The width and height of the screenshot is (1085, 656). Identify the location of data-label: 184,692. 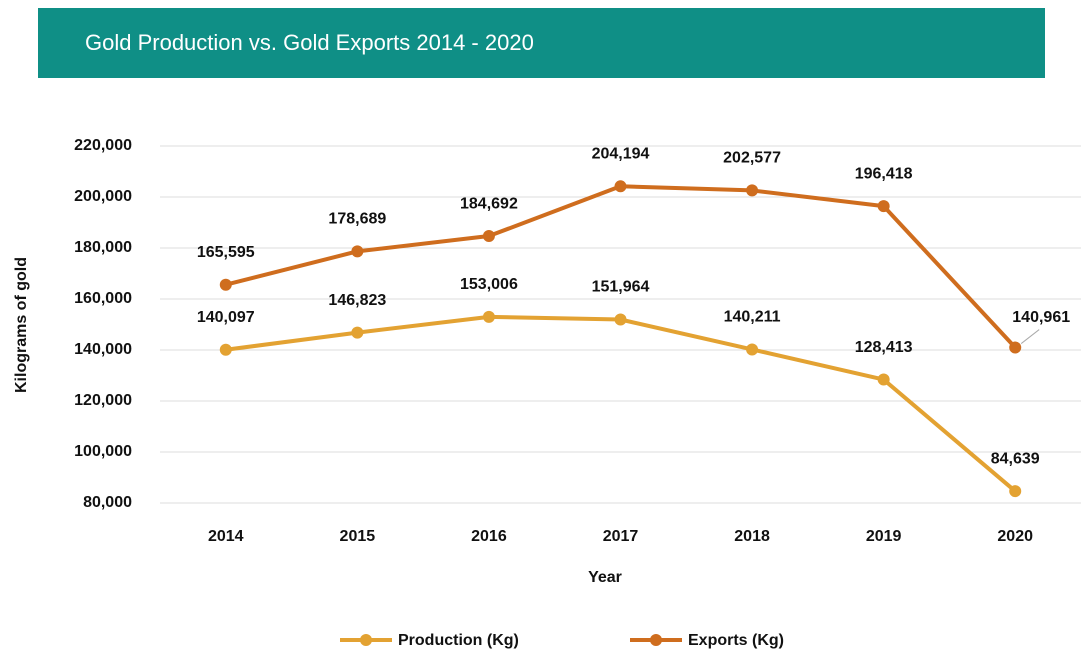
(489, 203).